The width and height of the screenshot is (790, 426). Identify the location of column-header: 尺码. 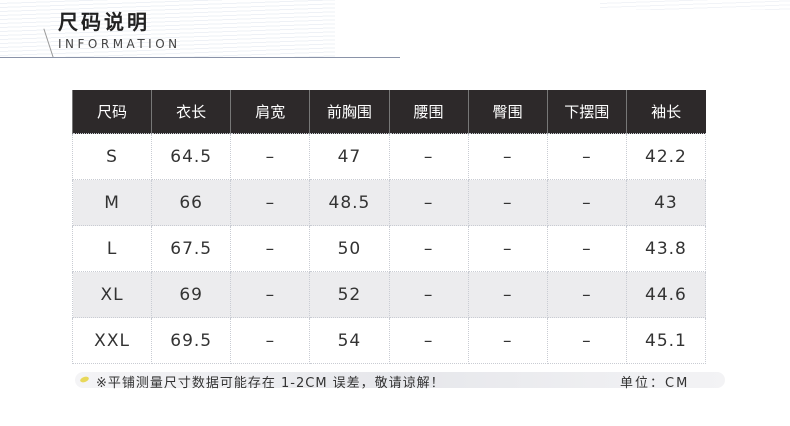
(111, 112).